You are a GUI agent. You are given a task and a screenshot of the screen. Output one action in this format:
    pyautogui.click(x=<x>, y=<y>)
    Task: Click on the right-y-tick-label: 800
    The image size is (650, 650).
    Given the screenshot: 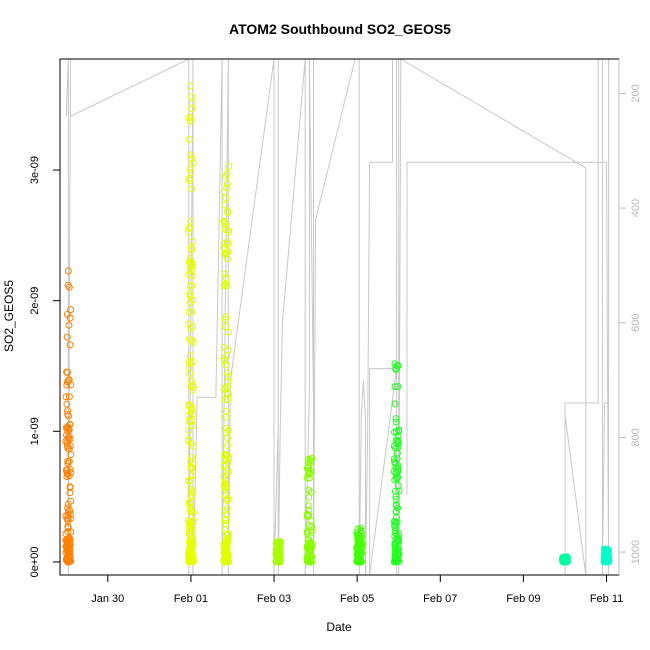 What is the action you would take?
    pyautogui.click(x=636, y=437)
    